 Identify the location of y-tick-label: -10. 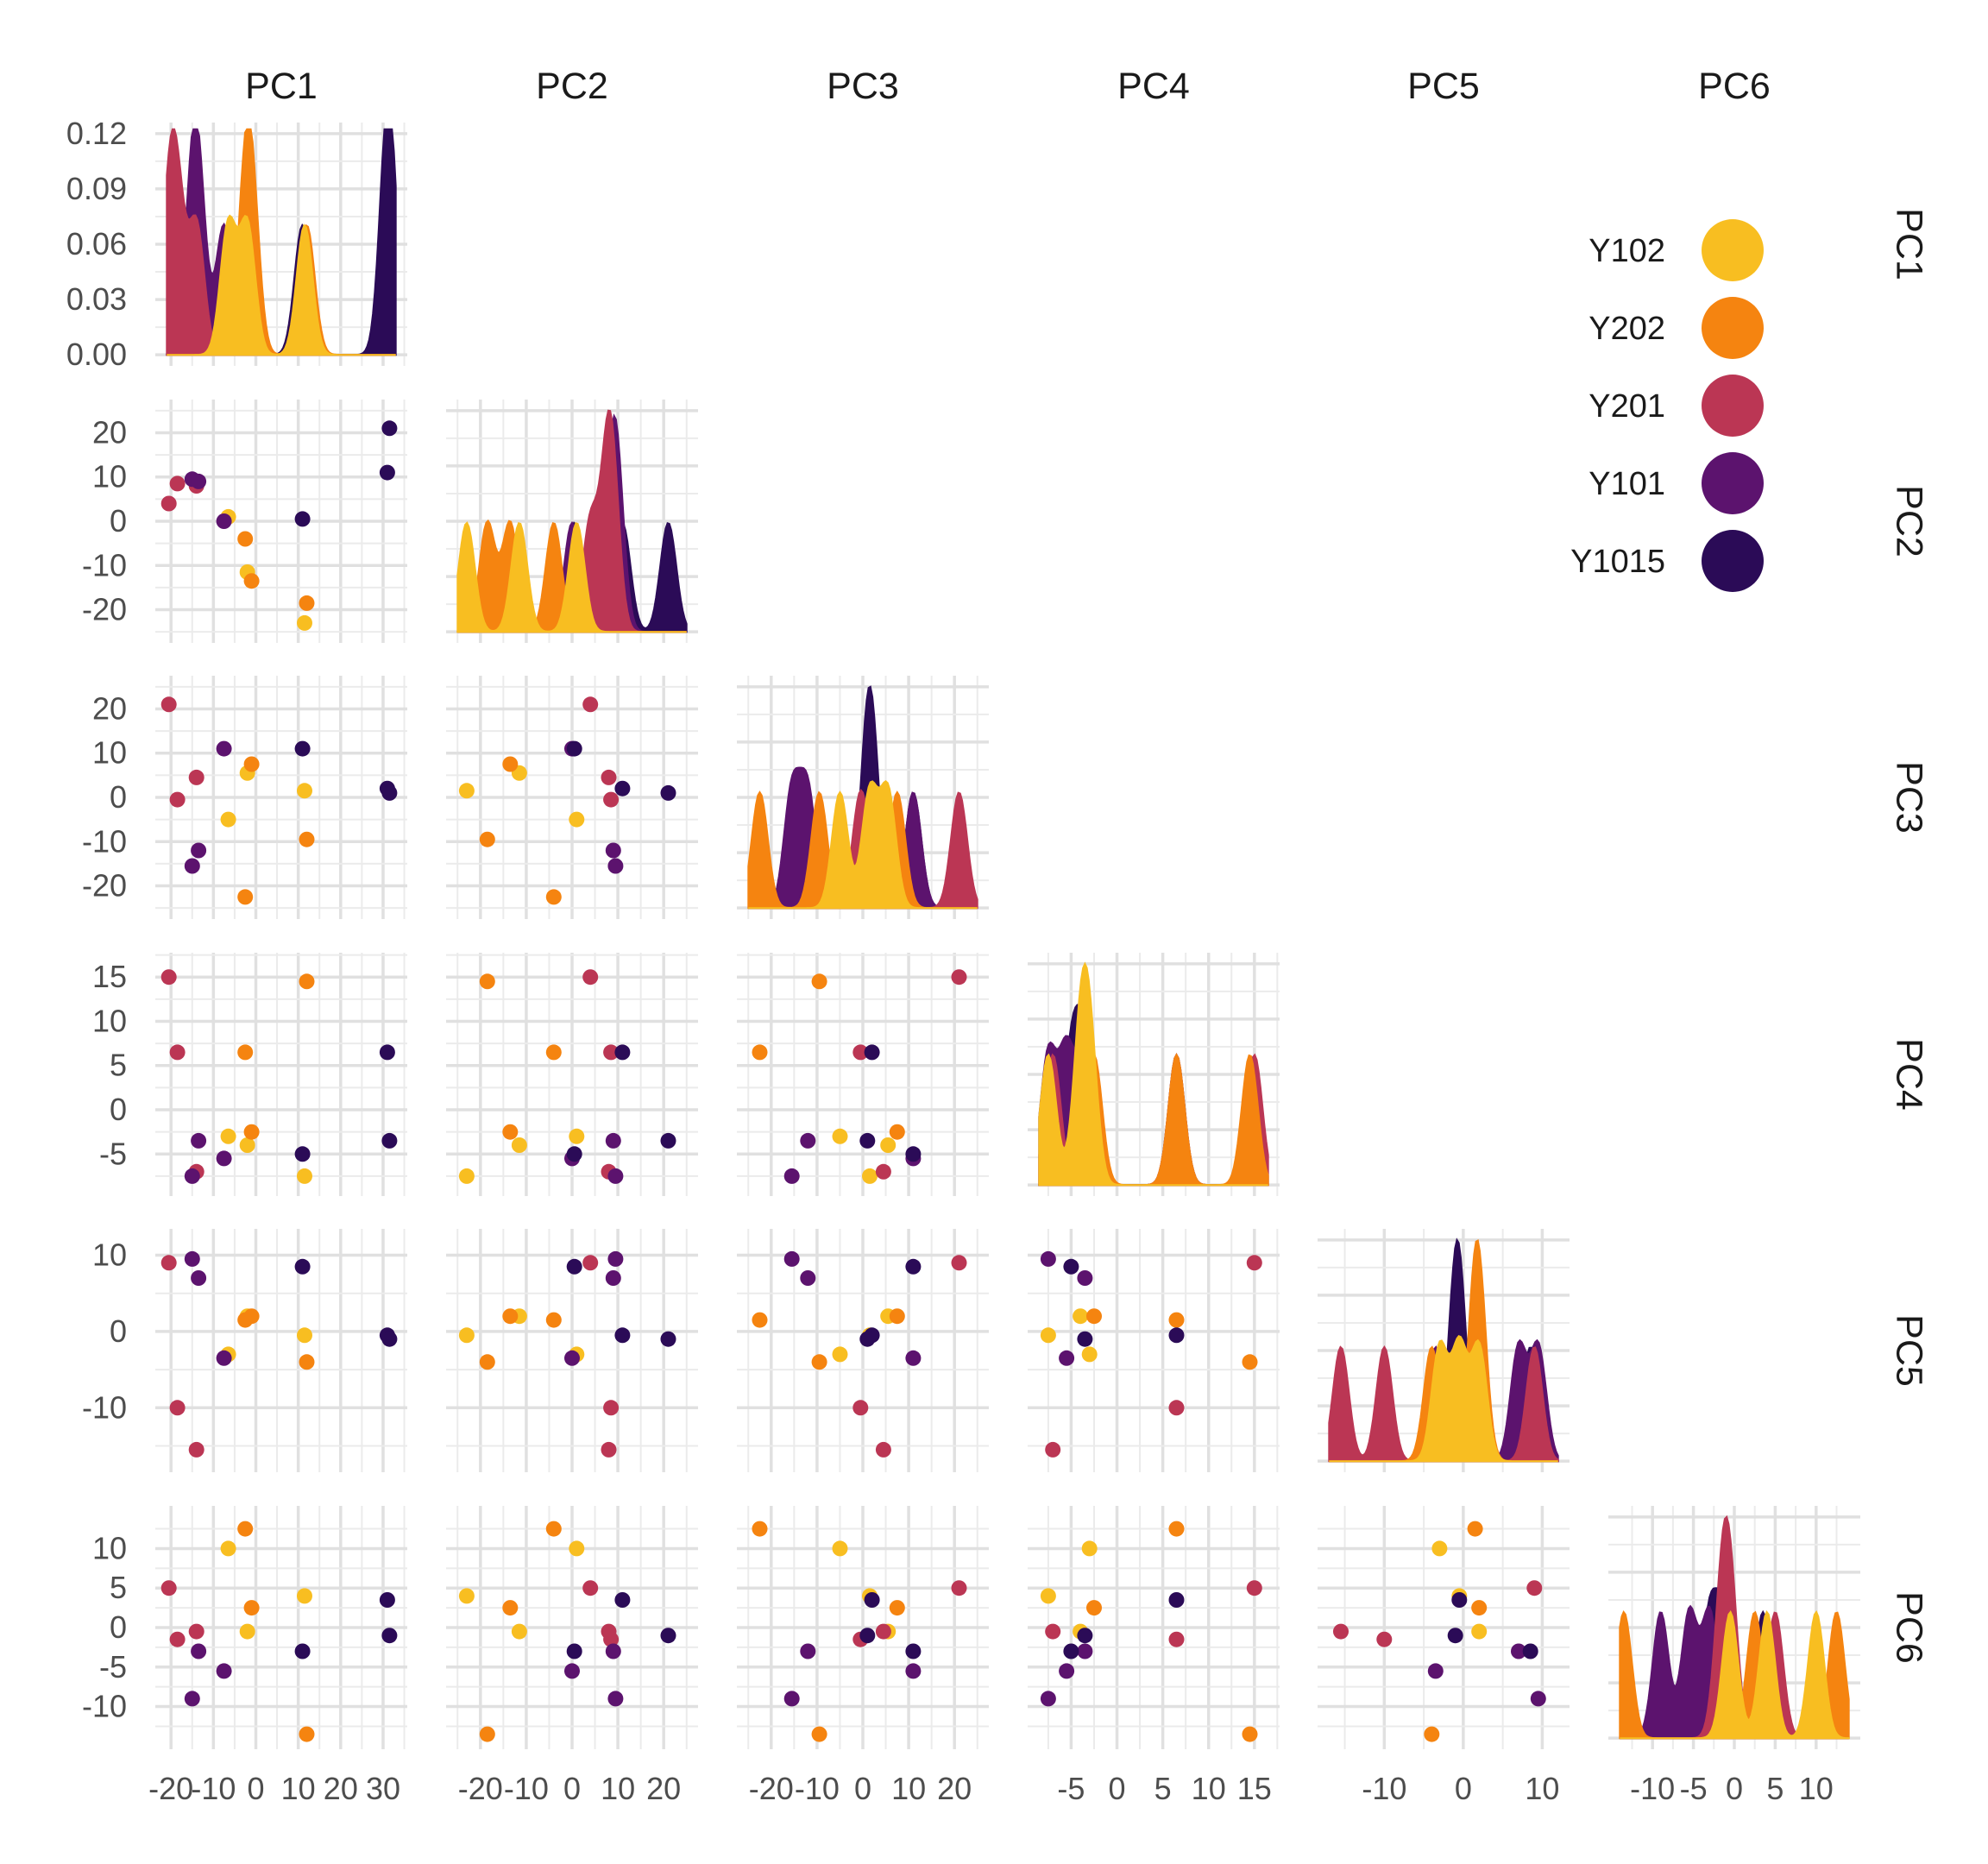
(104, 564).